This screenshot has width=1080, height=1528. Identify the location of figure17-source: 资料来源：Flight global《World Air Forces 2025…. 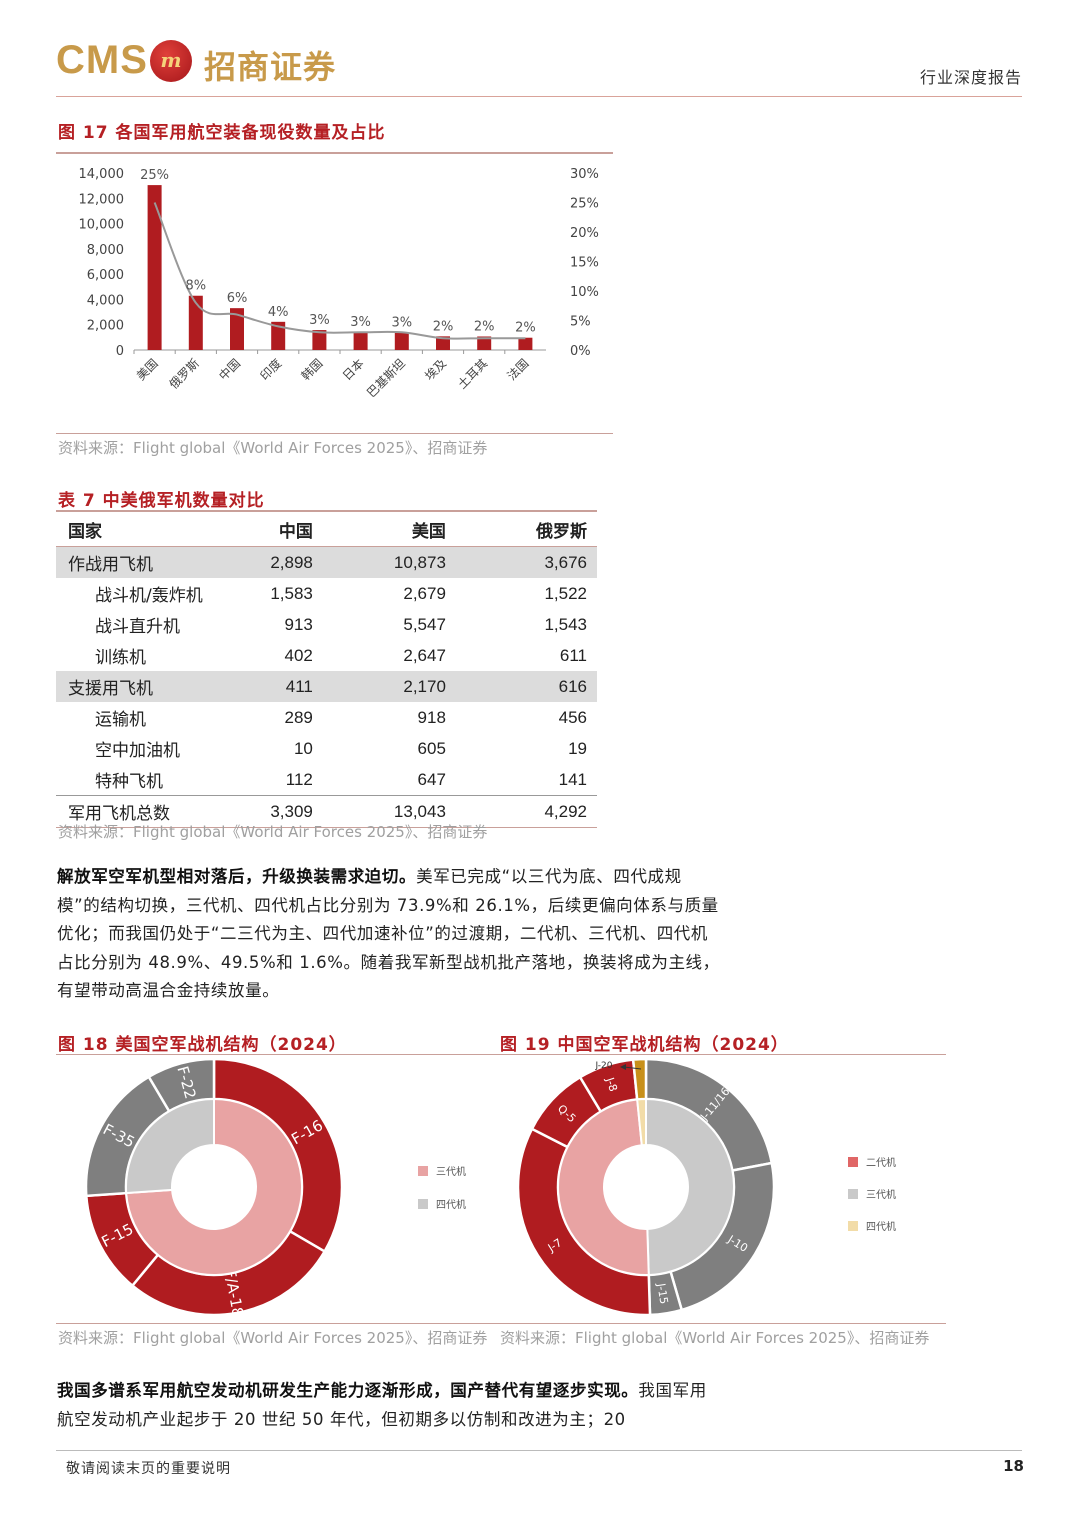
(273, 448).